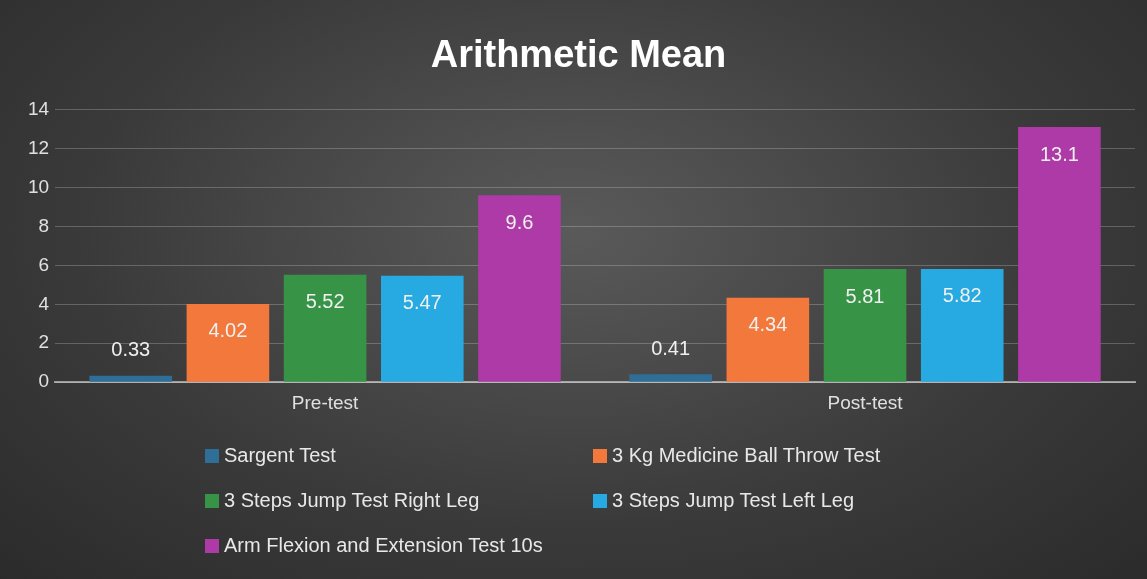 The image size is (1147, 579). What do you see at coordinates (325, 301) in the screenshot?
I see `data-label: 5.52` at bounding box center [325, 301].